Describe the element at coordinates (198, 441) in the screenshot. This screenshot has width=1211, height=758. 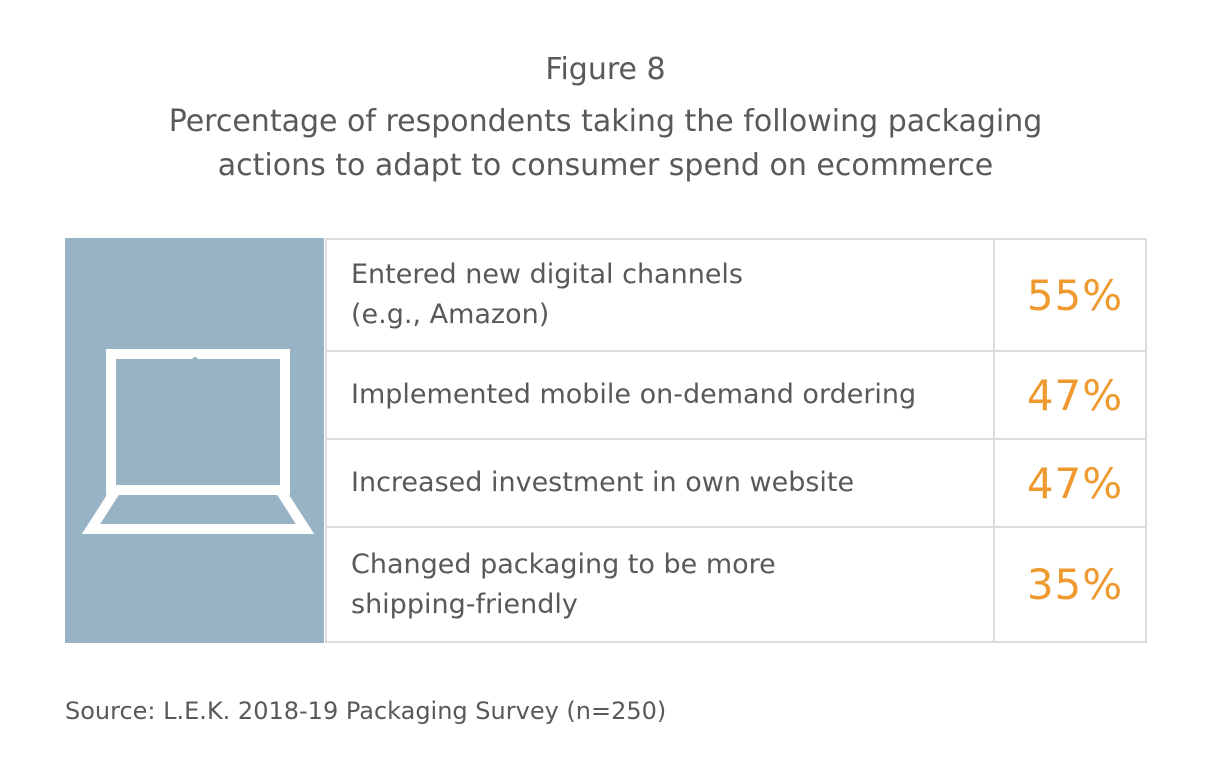
I see `laptop-icon` at that location.